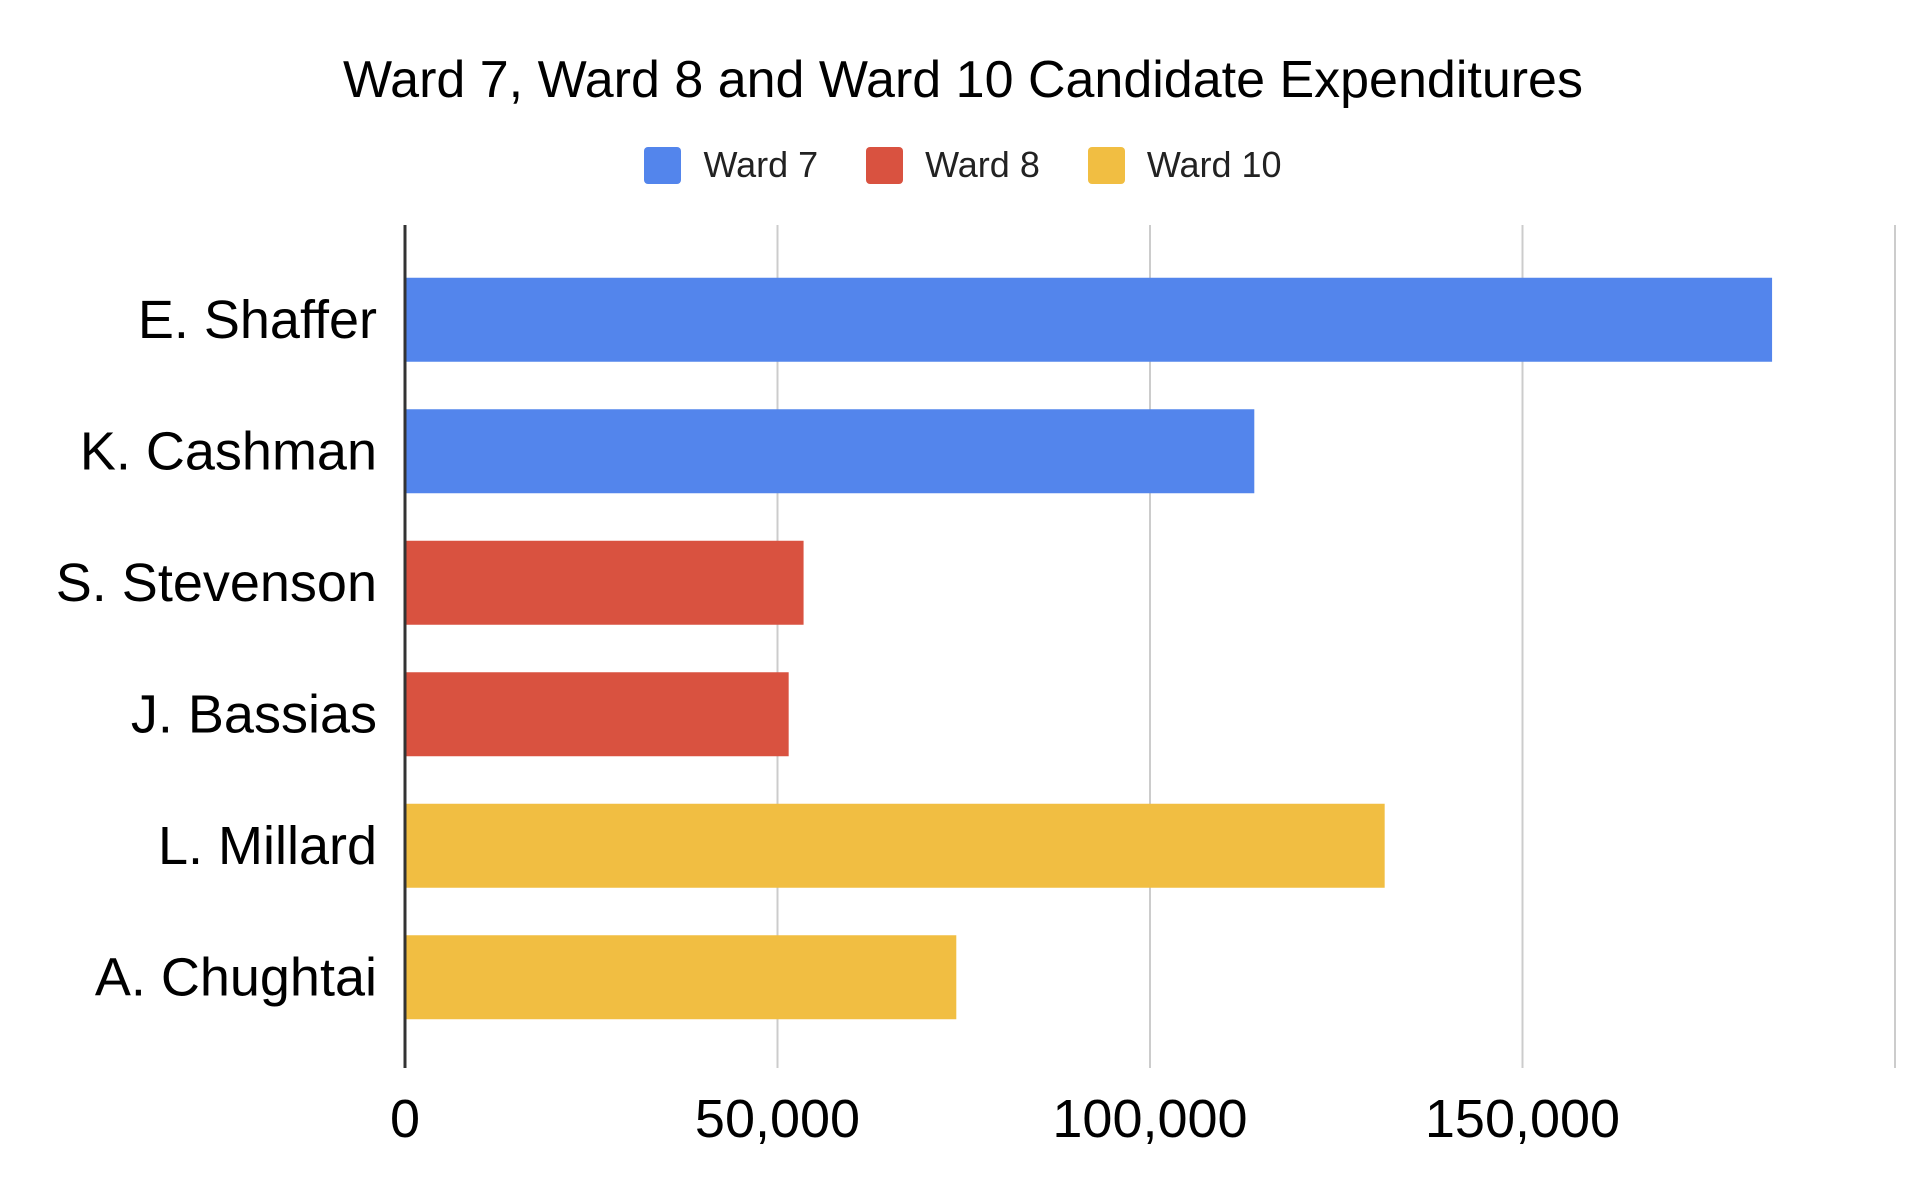 This screenshot has width=1926, height=1178. What do you see at coordinates (1149, 1119) in the screenshot?
I see `x-tick-label: 100,000` at bounding box center [1149, 1119].